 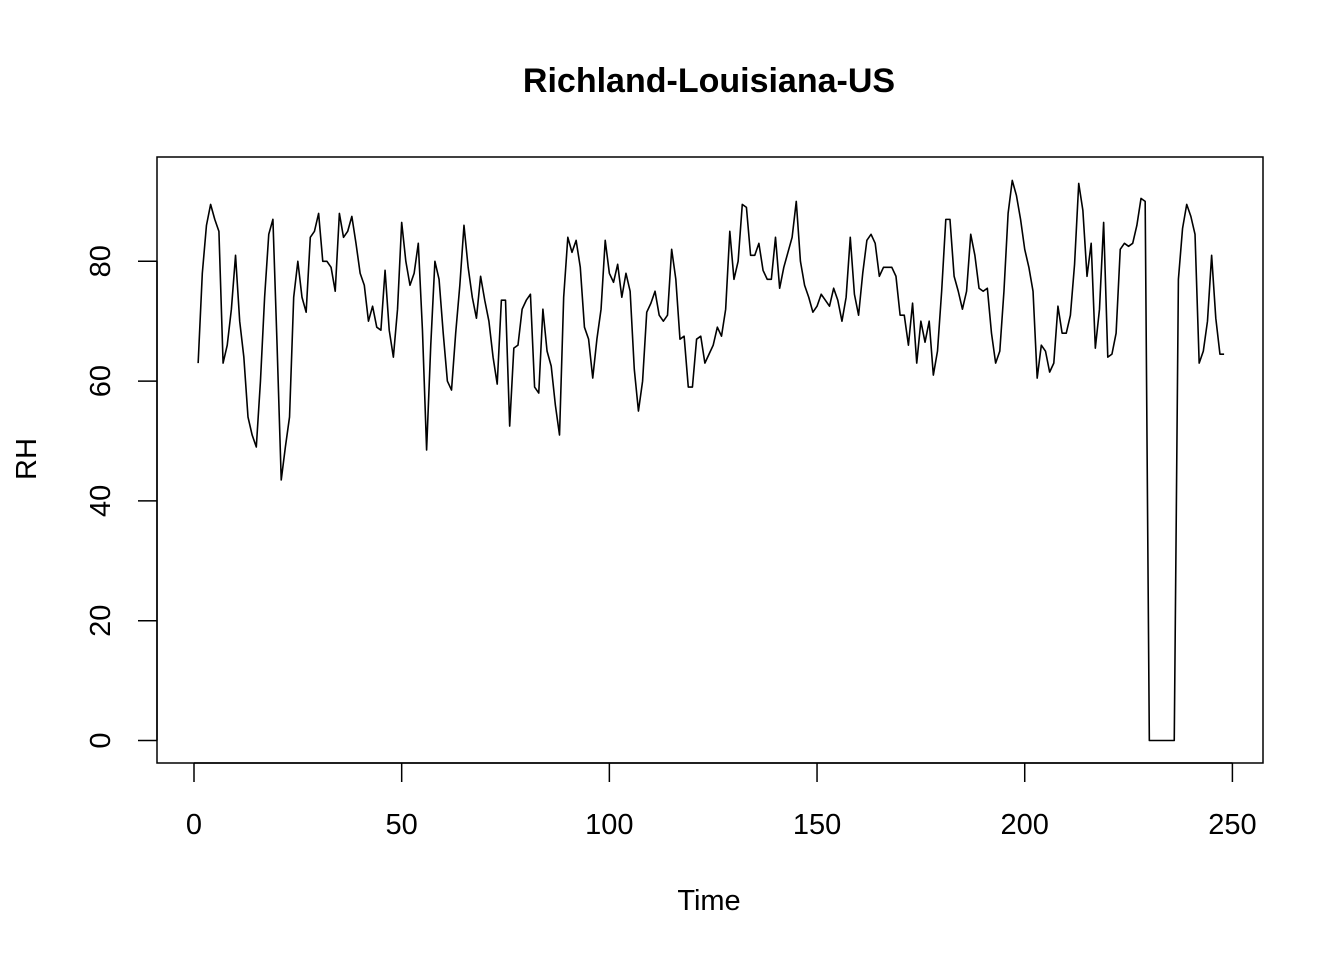 I want to click on x-axis-label: Time, so click(x=708, y=901).